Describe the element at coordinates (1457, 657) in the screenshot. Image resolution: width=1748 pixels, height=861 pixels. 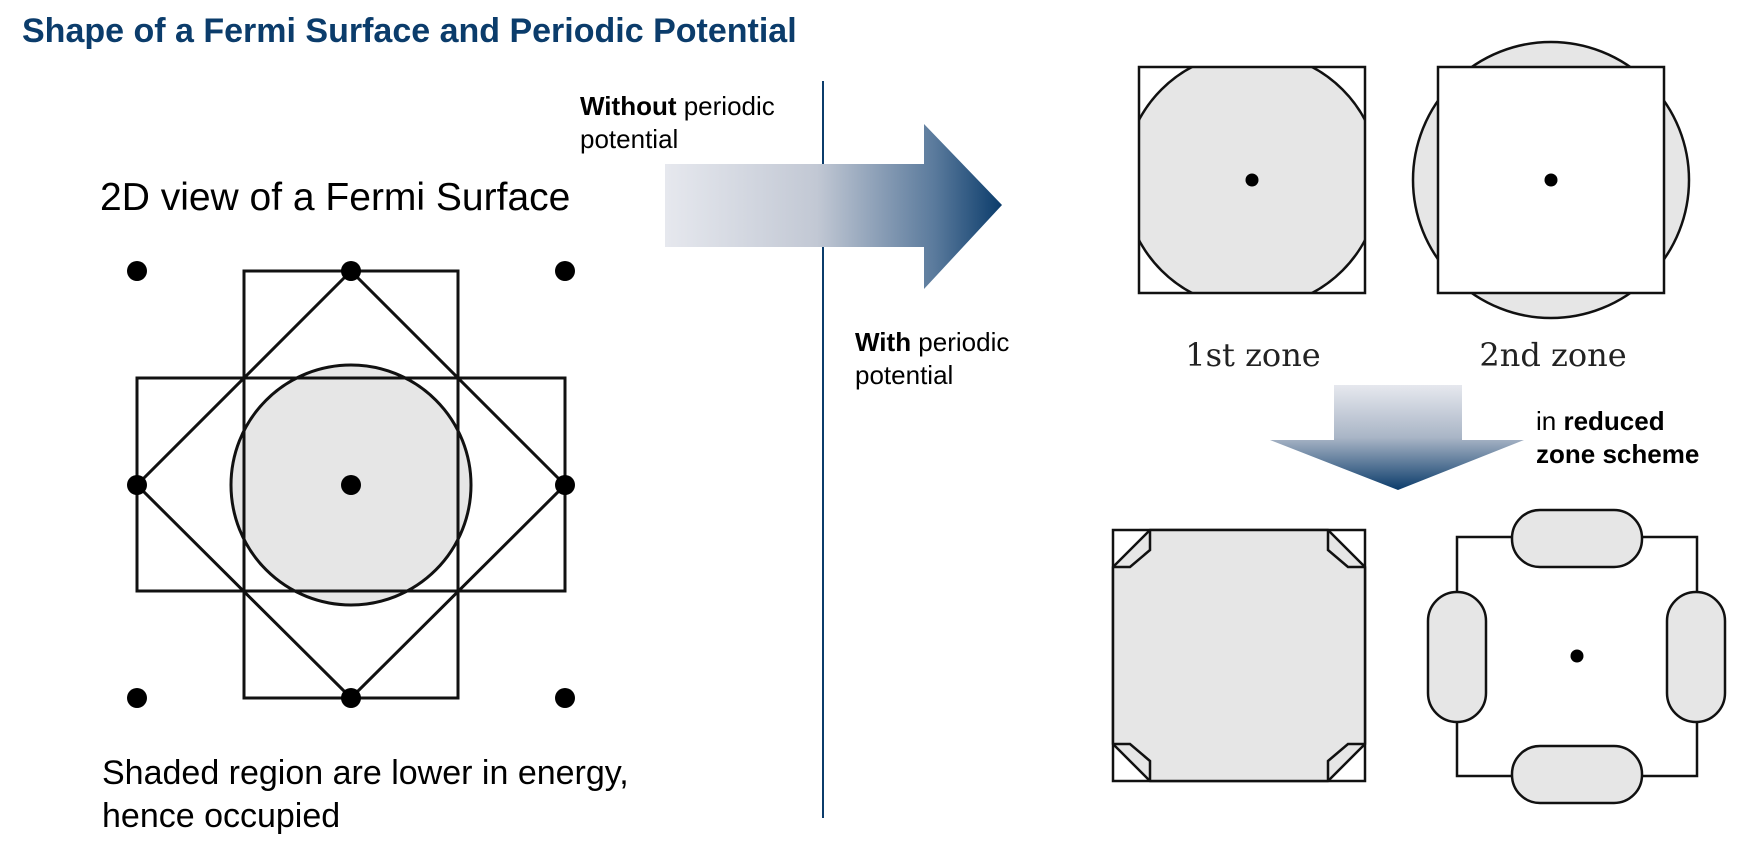
I see `electron-pocket-left` at that location.